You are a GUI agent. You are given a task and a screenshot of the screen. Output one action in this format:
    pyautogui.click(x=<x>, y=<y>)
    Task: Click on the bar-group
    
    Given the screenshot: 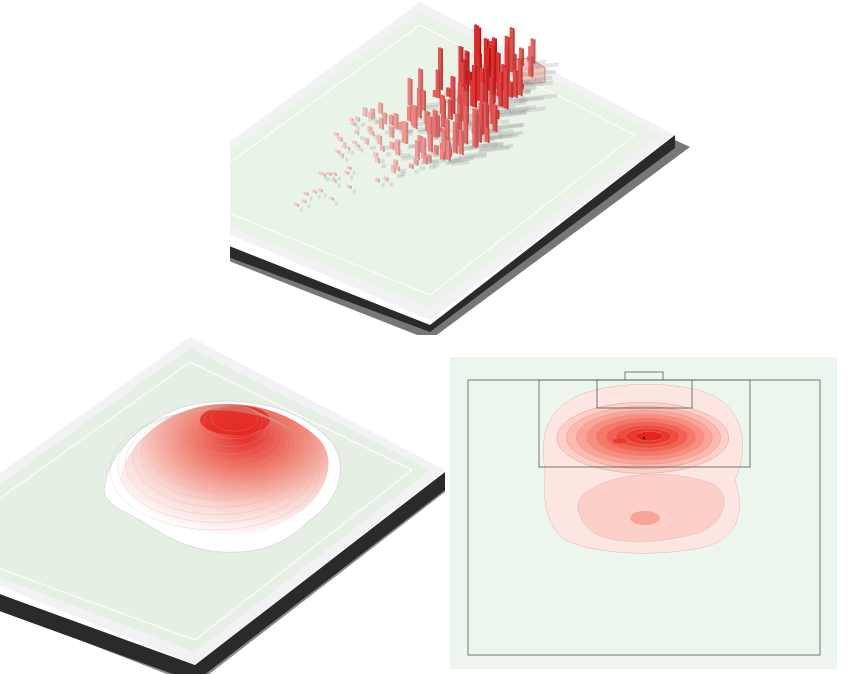 What is the action you would take?
    pyautogui.click(x=426, y=118)
    